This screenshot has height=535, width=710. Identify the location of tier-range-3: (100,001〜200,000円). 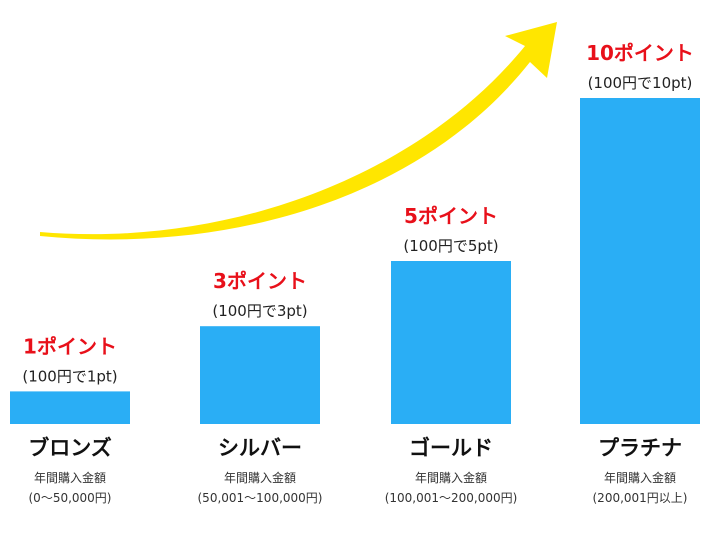
(451, 498).